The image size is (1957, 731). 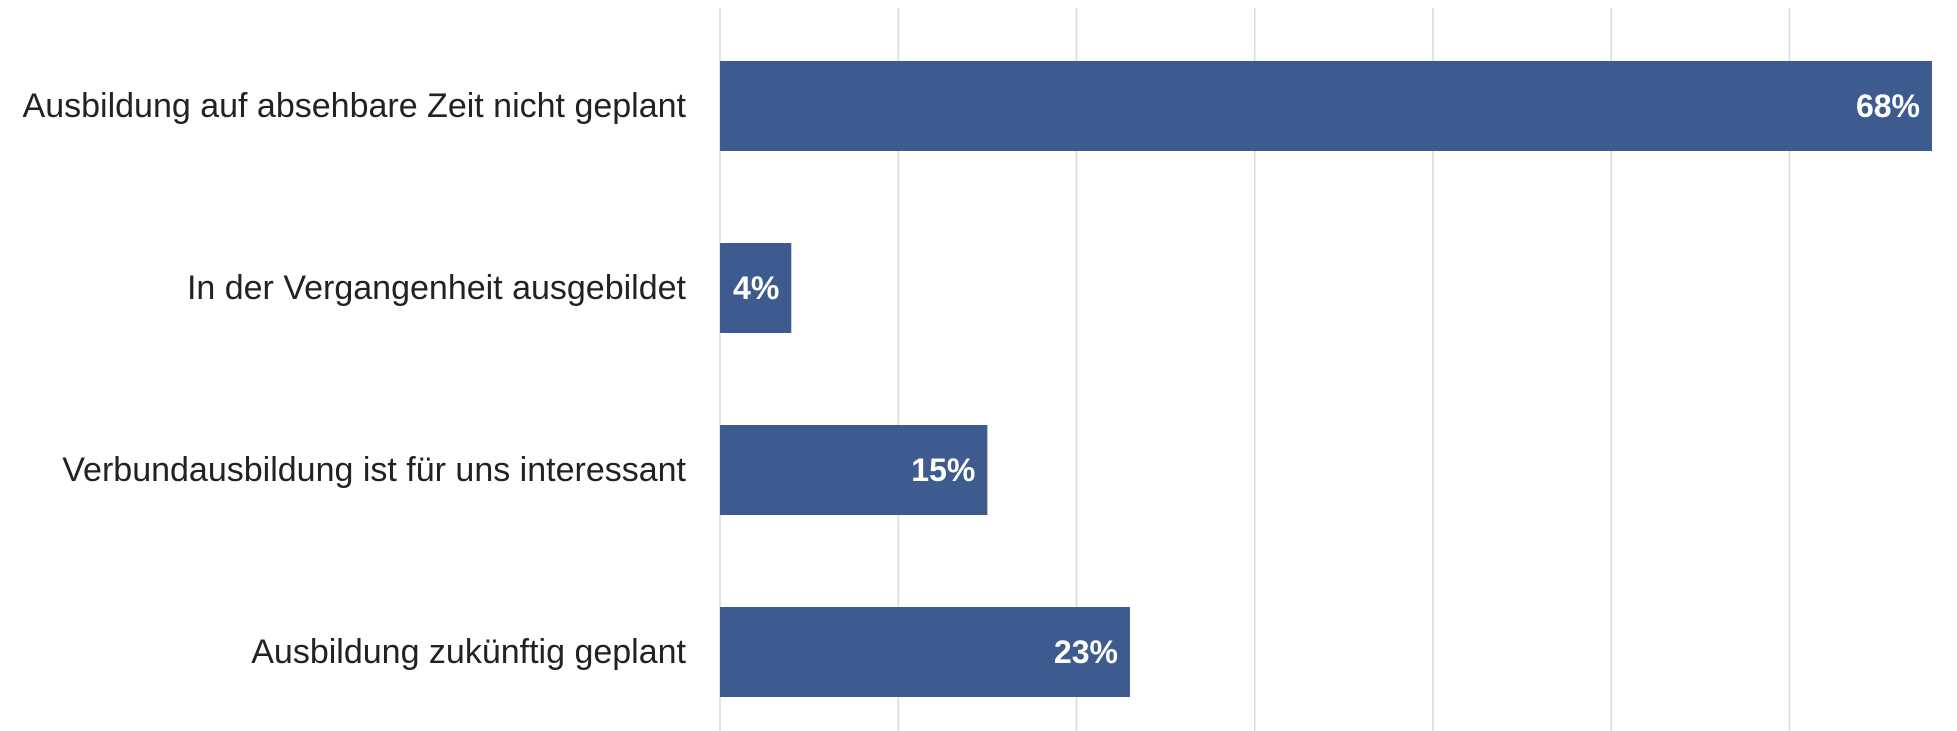 What do you see at coordinates (437, 288) in the screenshot?
I see `category-label: In der Vergangenheit ausgebildet` at bounding box center [437, 288].